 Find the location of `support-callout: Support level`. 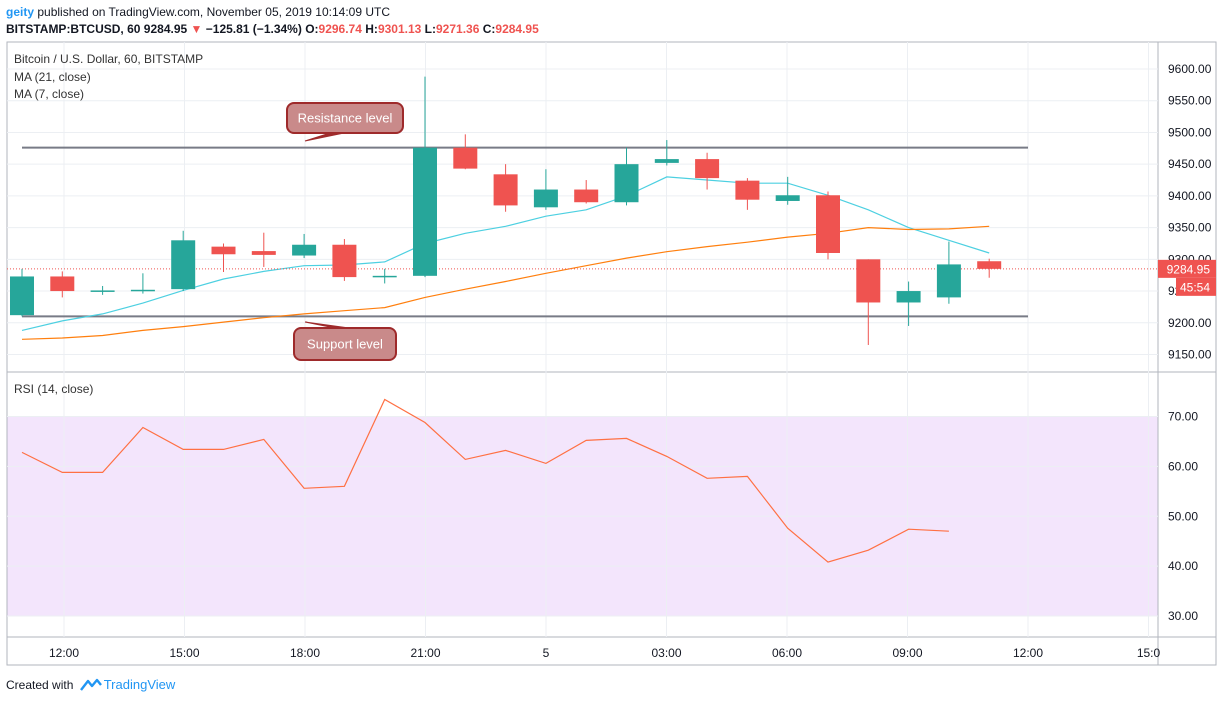

support-callout: Support level is located at coordinates (345, 341).